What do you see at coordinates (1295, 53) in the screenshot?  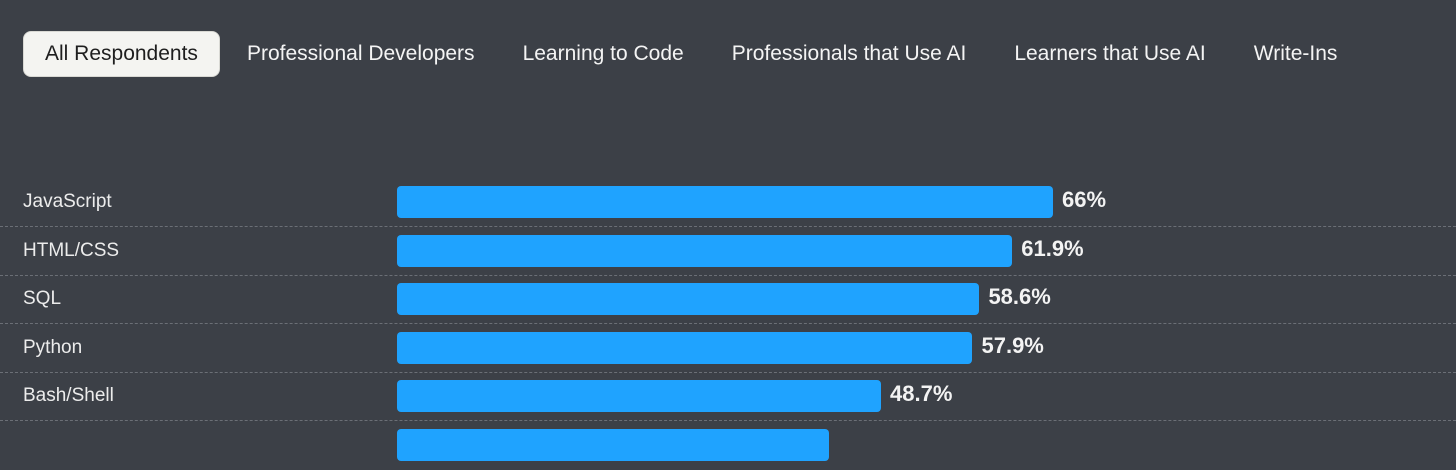 I see `tab-write-ins: Write-Ins` at bounding box center [1295, 53].